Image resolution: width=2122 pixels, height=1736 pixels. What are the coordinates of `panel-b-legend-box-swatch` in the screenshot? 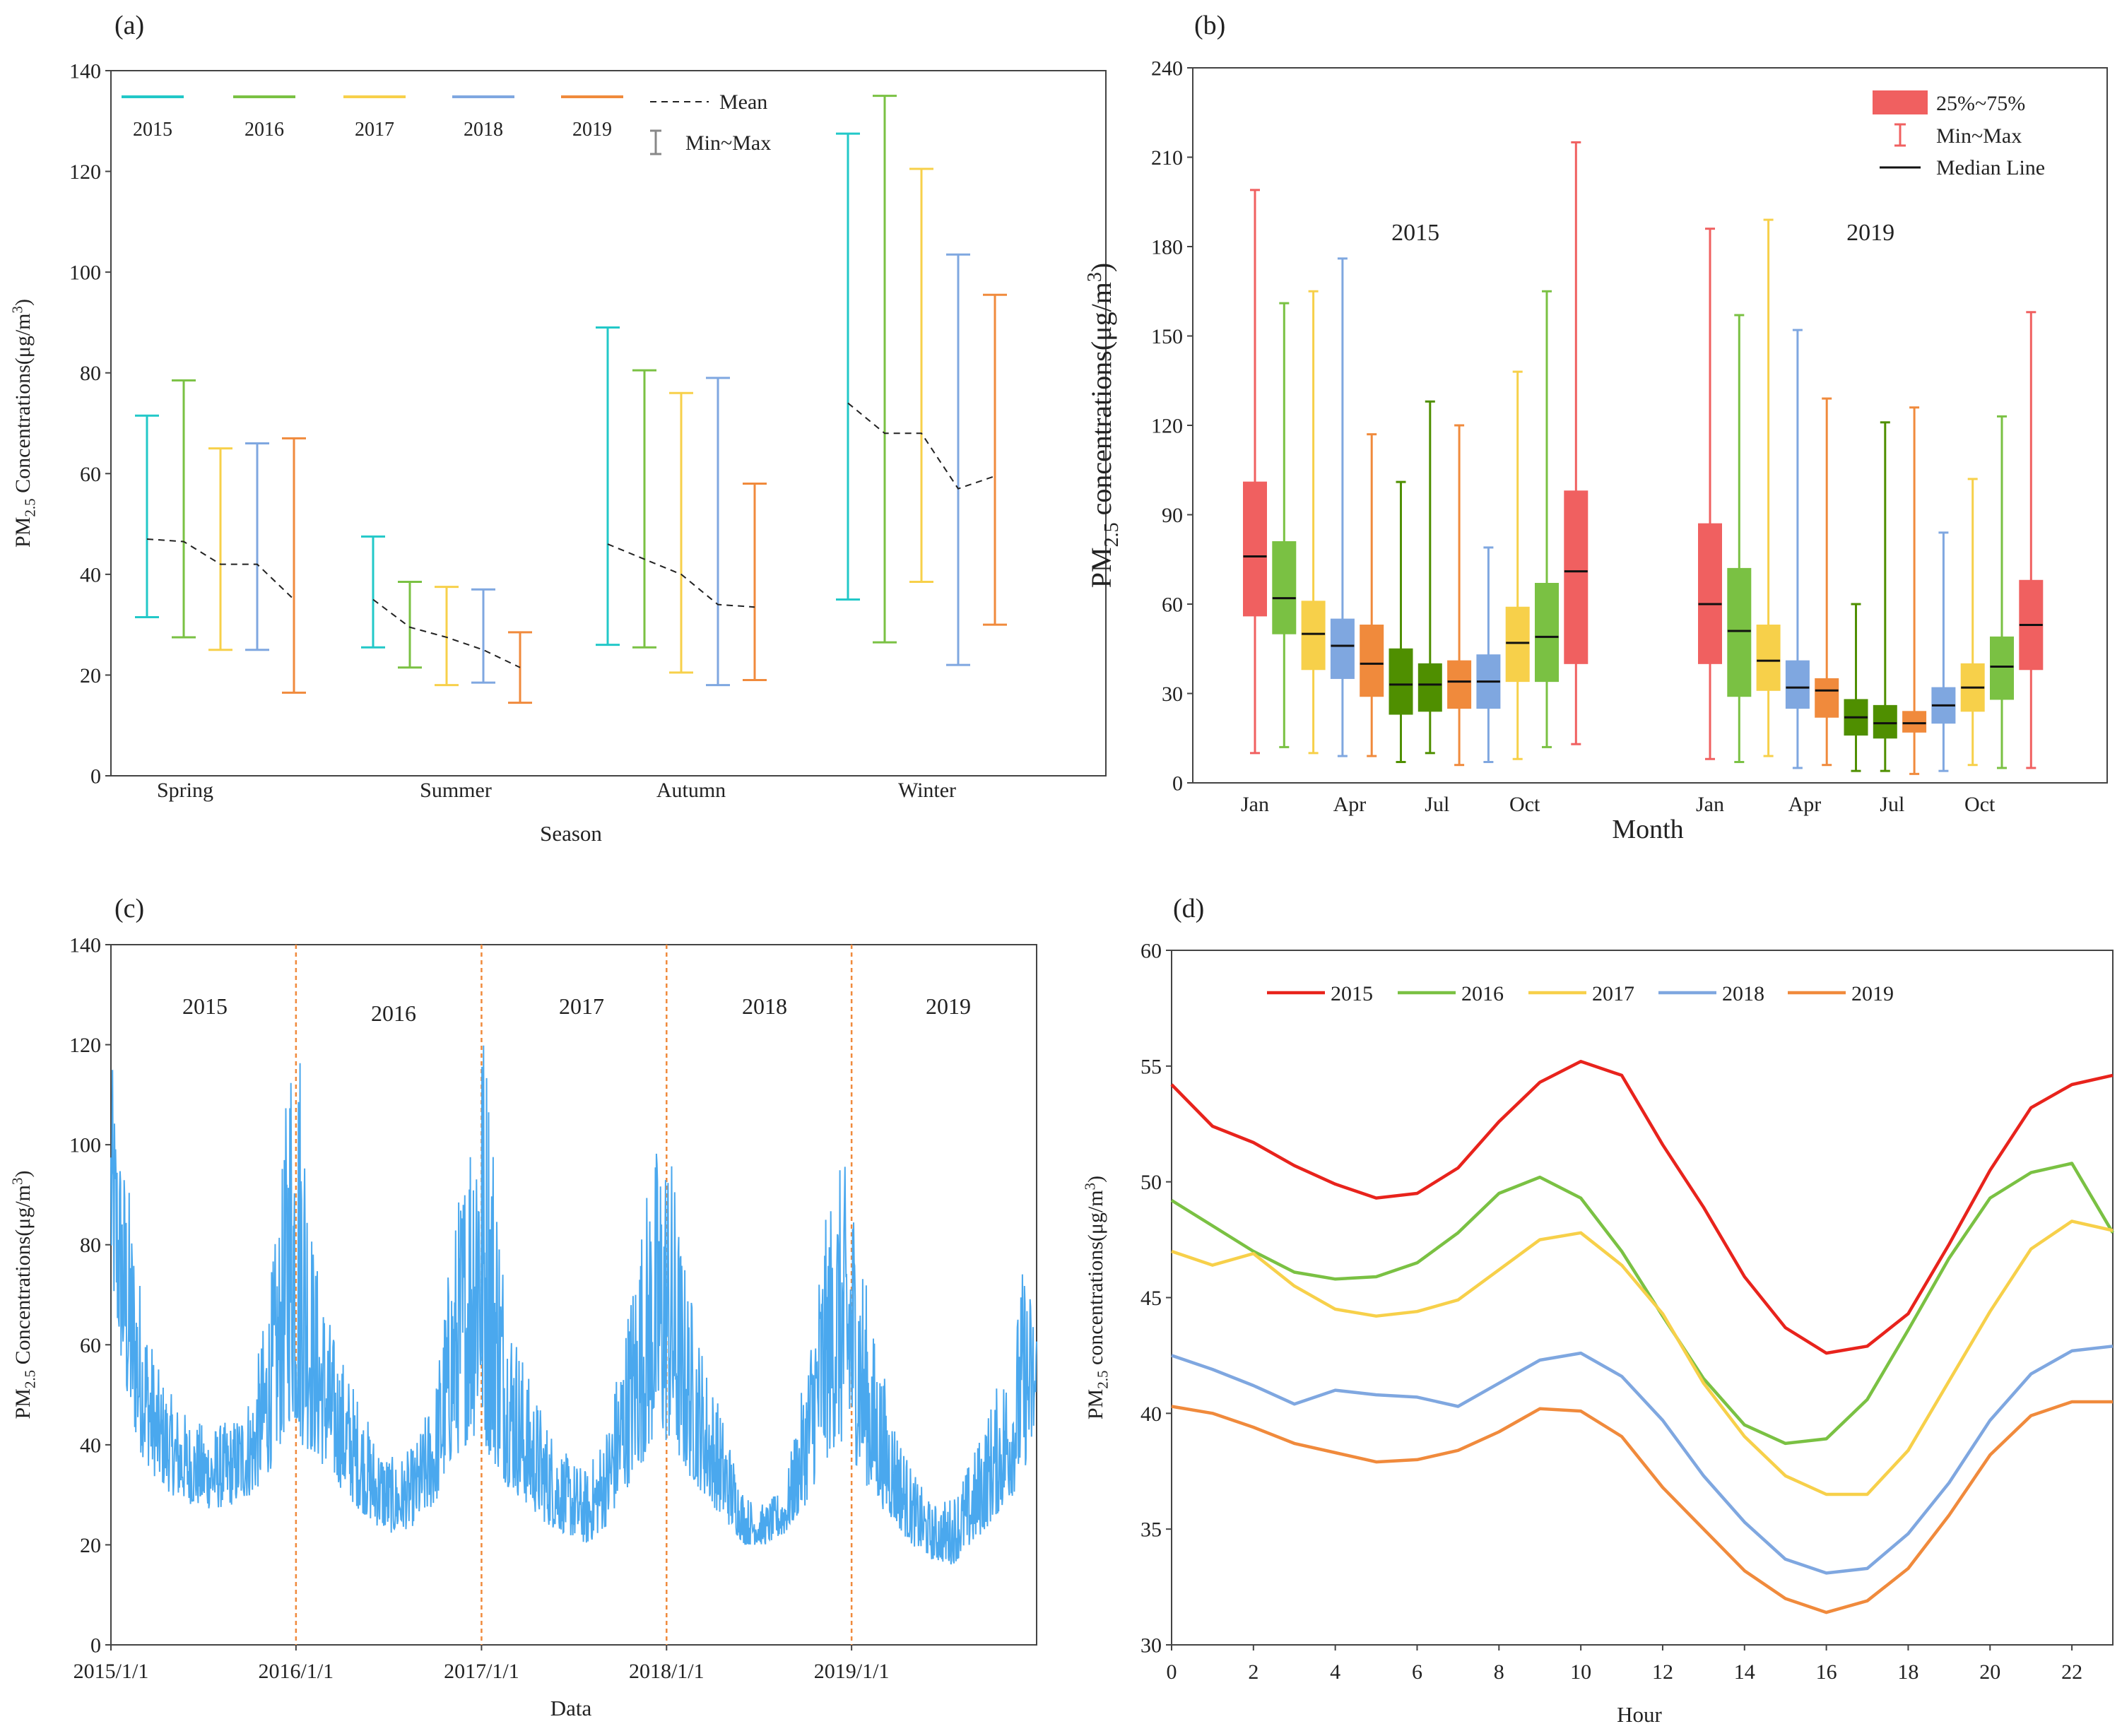 It's located at (1900, 102).